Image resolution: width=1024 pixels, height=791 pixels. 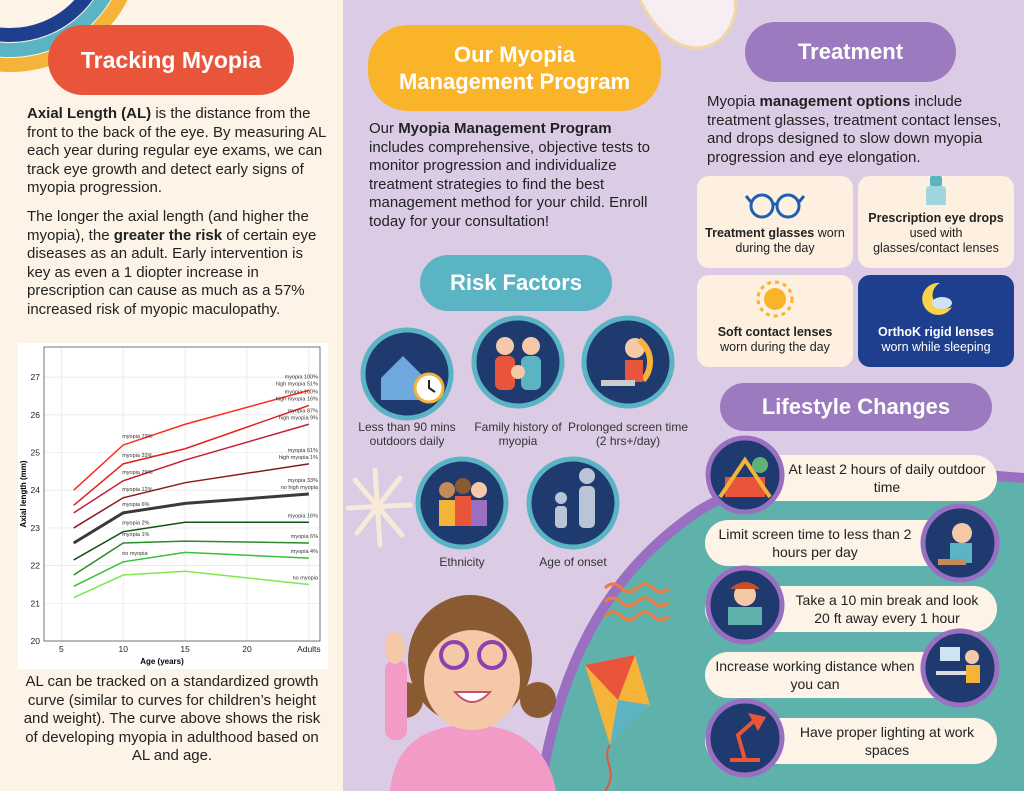 What do you see at coordinates (36, 415) in the screenshot?
I see `y-tick-label: 26` at bounding box center [36, 415].